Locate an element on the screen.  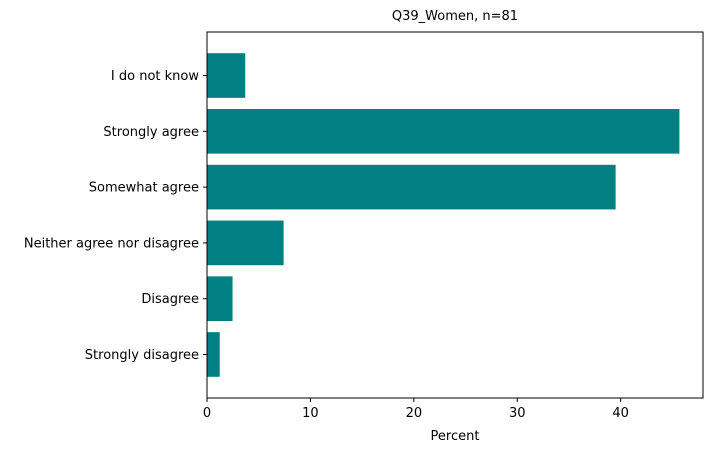
x-tick-label: 30 is located at coordinates (517, 413).